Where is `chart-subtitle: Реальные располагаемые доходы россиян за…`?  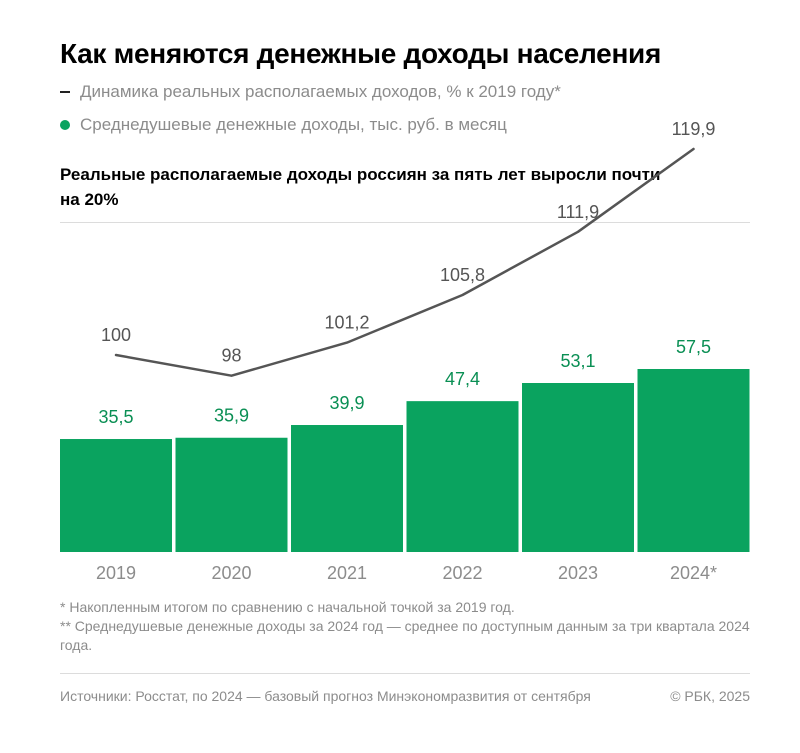 chart-subtitle: Реальные располагаемые доходы россиян за… is located at coordinates (360, 187).